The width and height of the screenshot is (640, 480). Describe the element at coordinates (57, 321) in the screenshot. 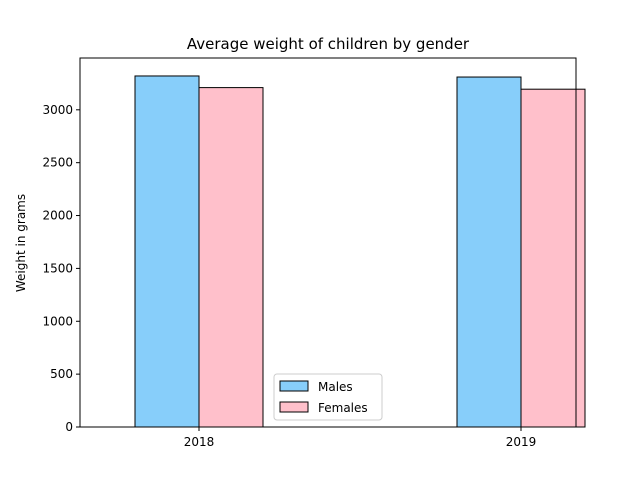

I see `y-tick-label: 1000` at that location.